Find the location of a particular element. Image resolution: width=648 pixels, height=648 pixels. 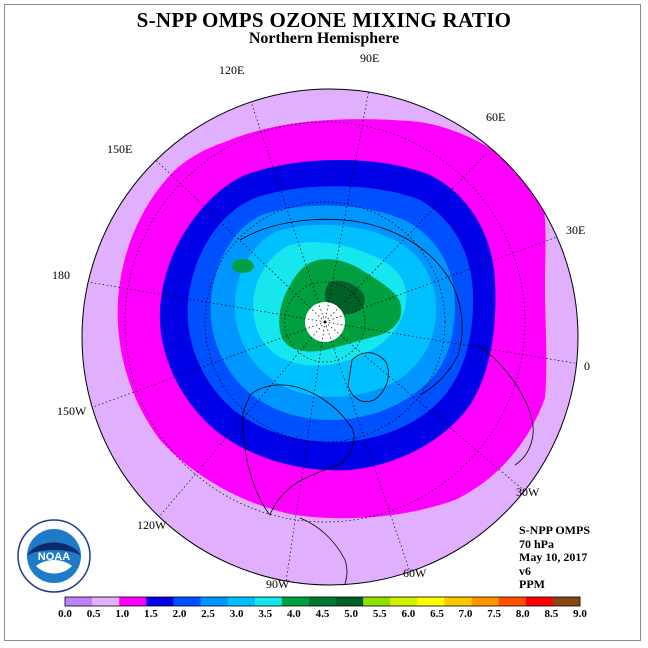

coastline-greenland is located at coordinates (368, 377).